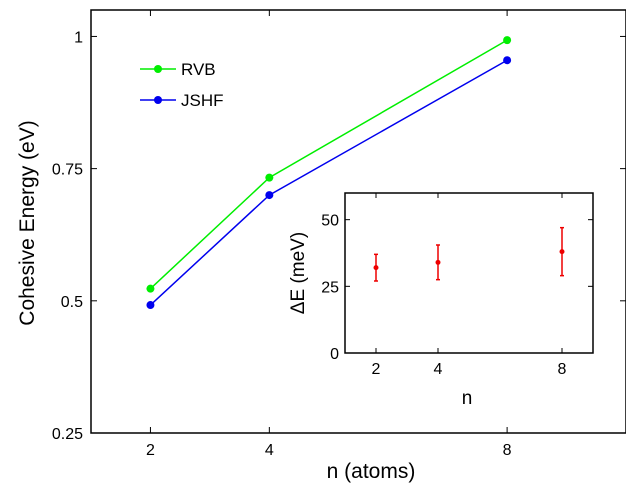 This screenshot has width=626, height=485. What do you see at coordinates (158, 69) in the screenshot?
I see `legend-rvb-marker` at bounding box center [158, 69].